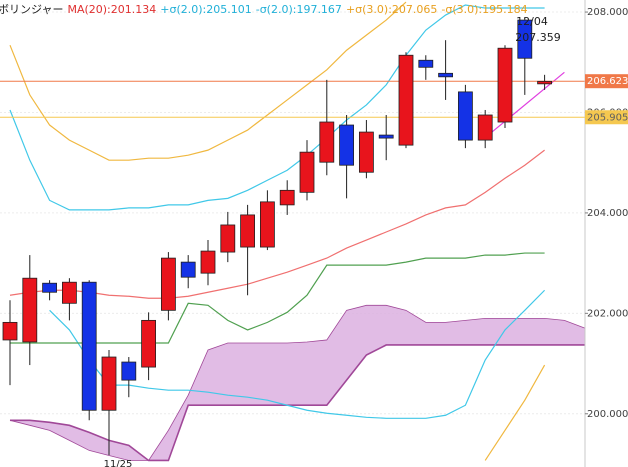  What do you see at coordinates (205, 9) in the screenshot?
I see `legend-item: +σ(2.0):205.101` at bounding box center [205, 9].